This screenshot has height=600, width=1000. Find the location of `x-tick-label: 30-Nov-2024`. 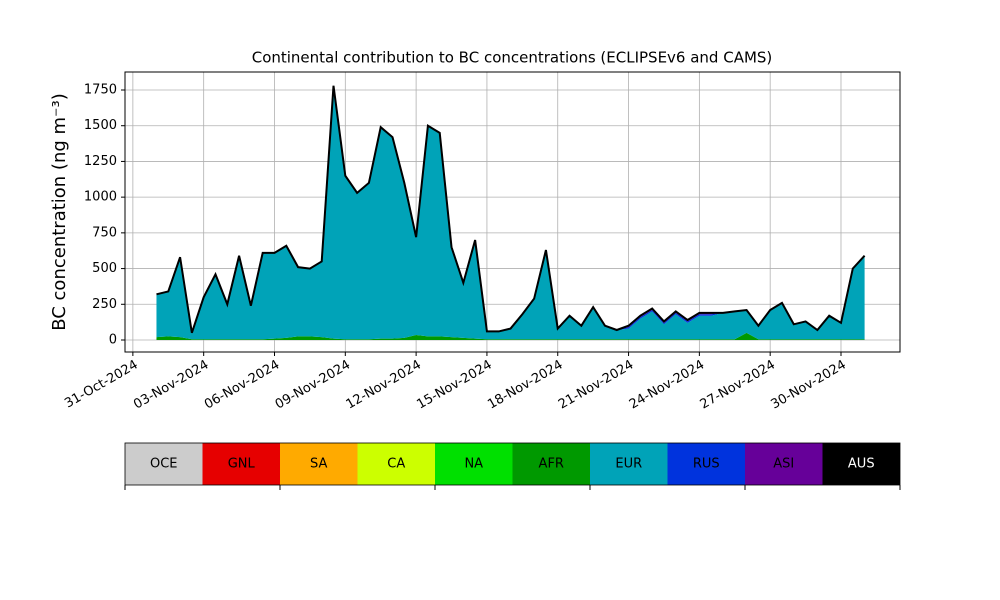

x-tick-label: 30-Nov-2024 is located at coordinates (808, 385).